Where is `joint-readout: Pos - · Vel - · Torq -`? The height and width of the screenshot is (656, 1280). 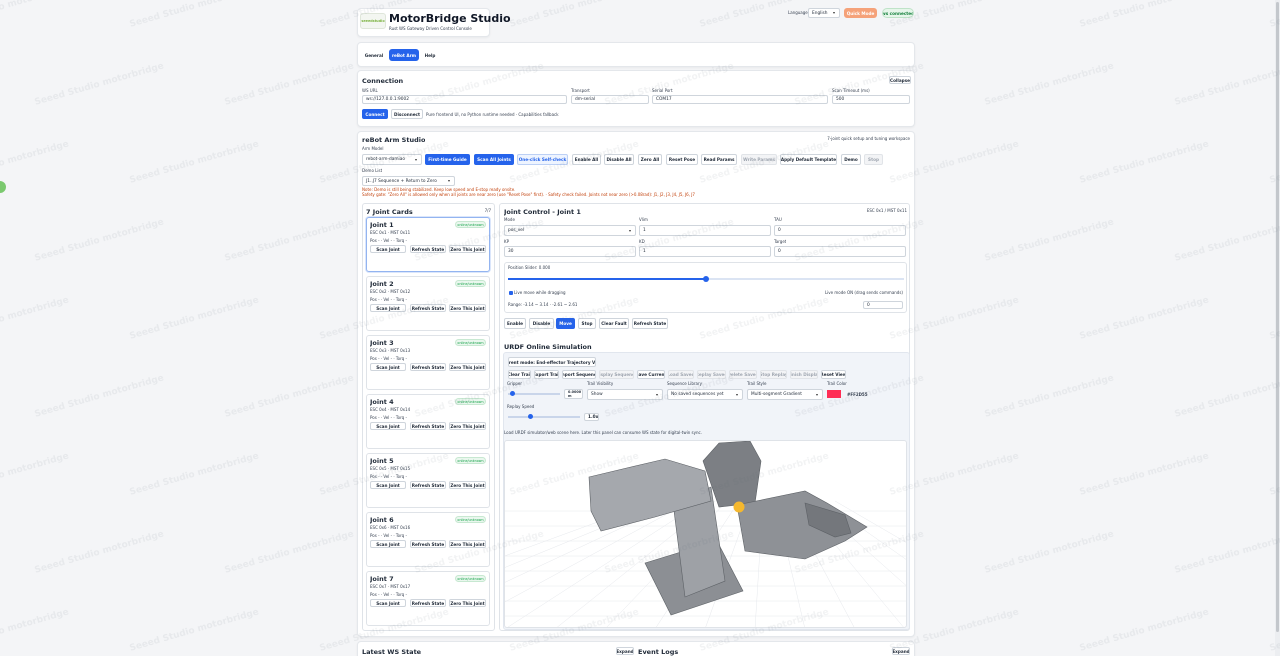
joint-readout: Pos - · Vel - · Torq - is located at coordinates (388, 358).